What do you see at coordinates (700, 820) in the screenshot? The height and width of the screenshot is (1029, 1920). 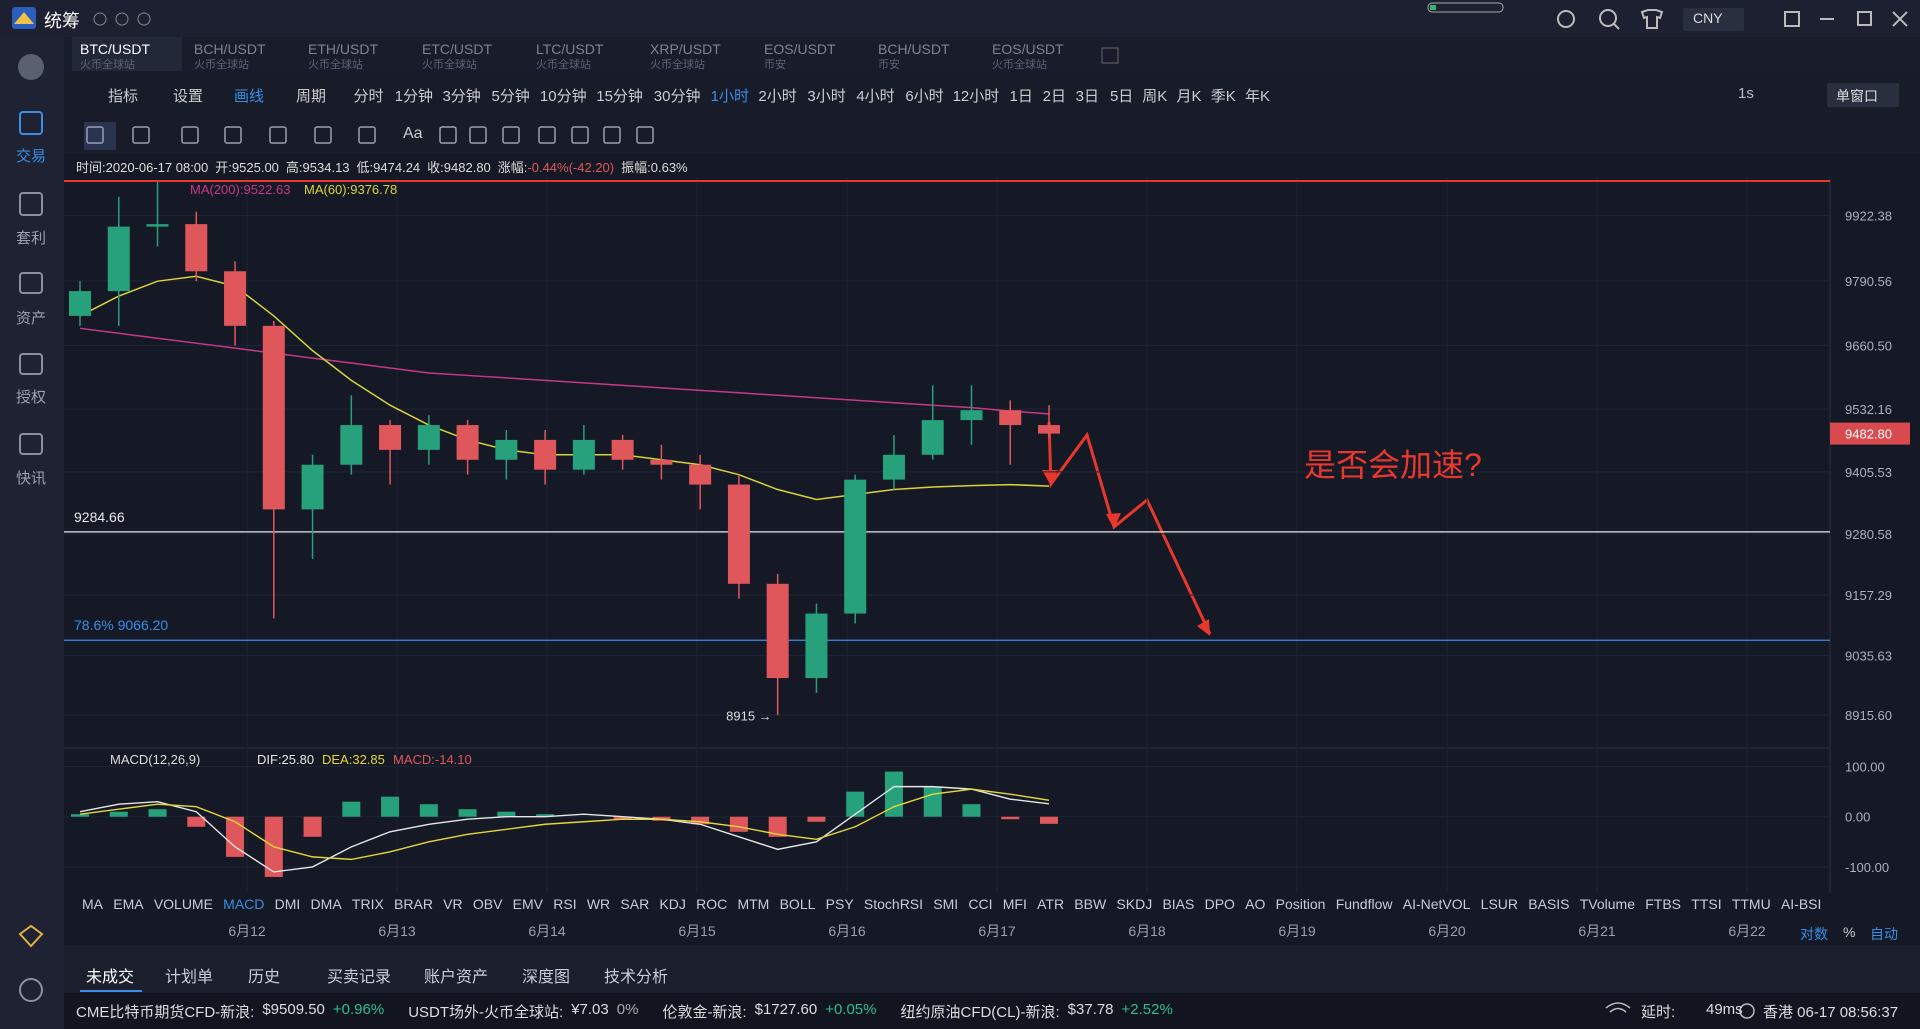 I see `macd-bar` at bounding box center [700, 820].